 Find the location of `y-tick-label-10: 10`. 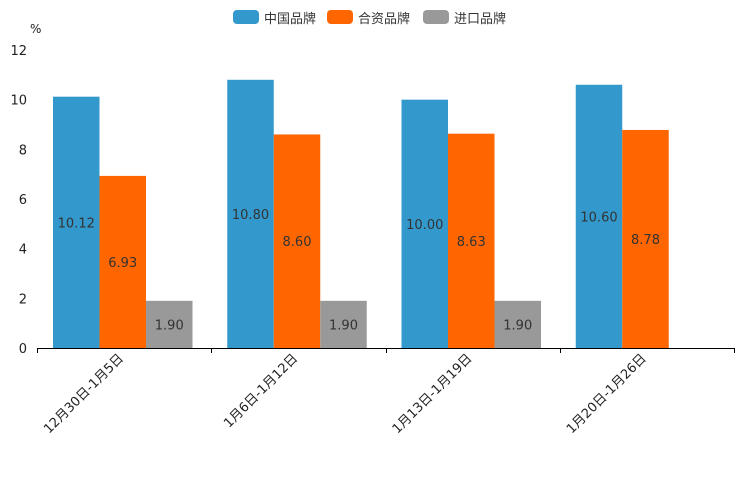

y-tick-label-10: 10 is located at coordinates (18, 101).